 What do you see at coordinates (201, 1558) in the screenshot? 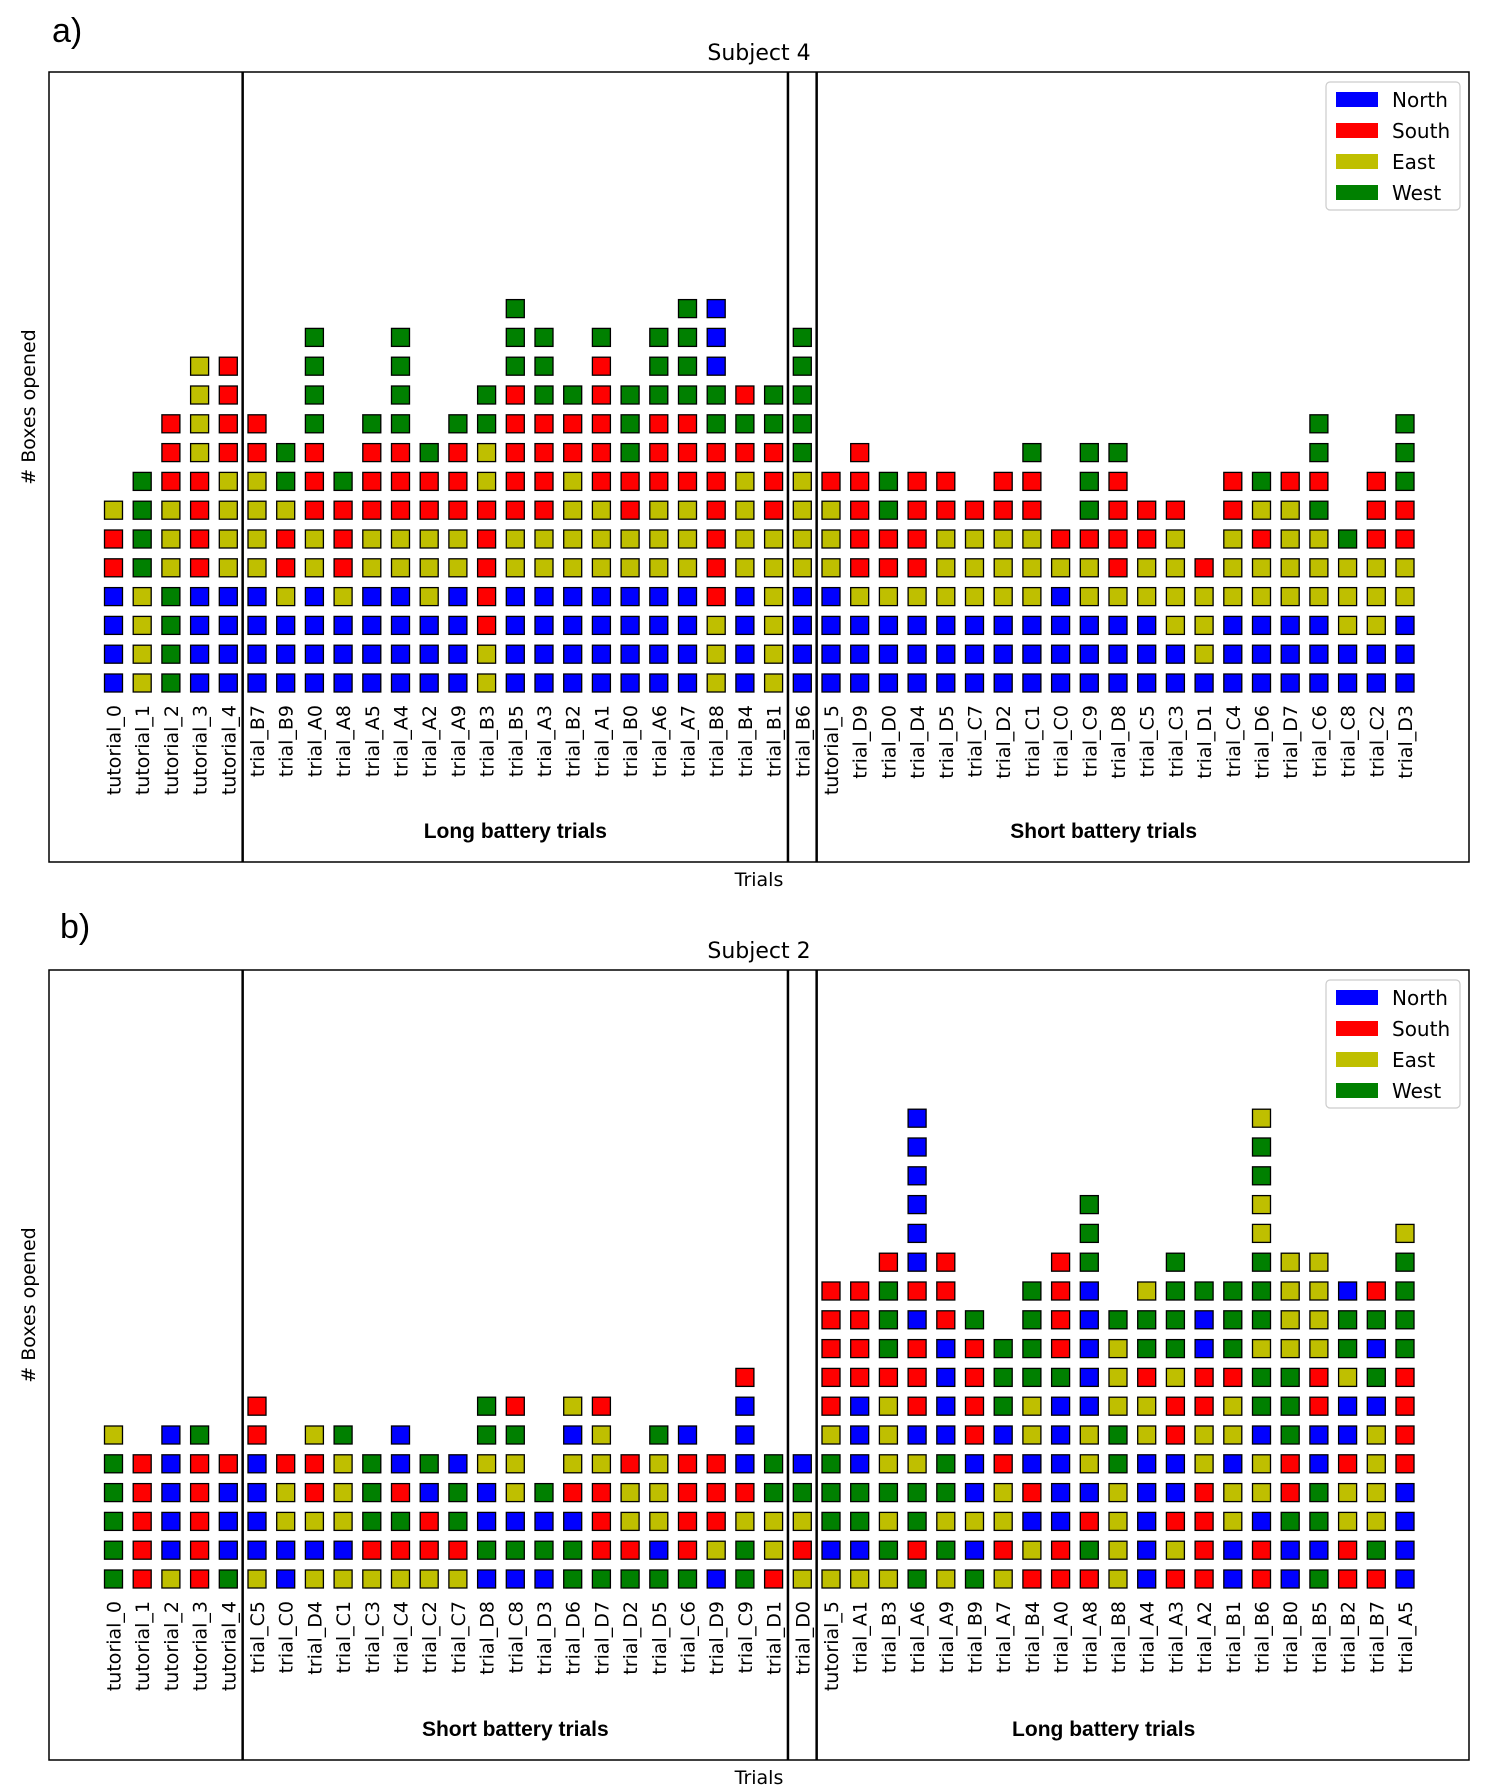
I see `trial-column: tutorial_3` at bounding box center [201, 1558].